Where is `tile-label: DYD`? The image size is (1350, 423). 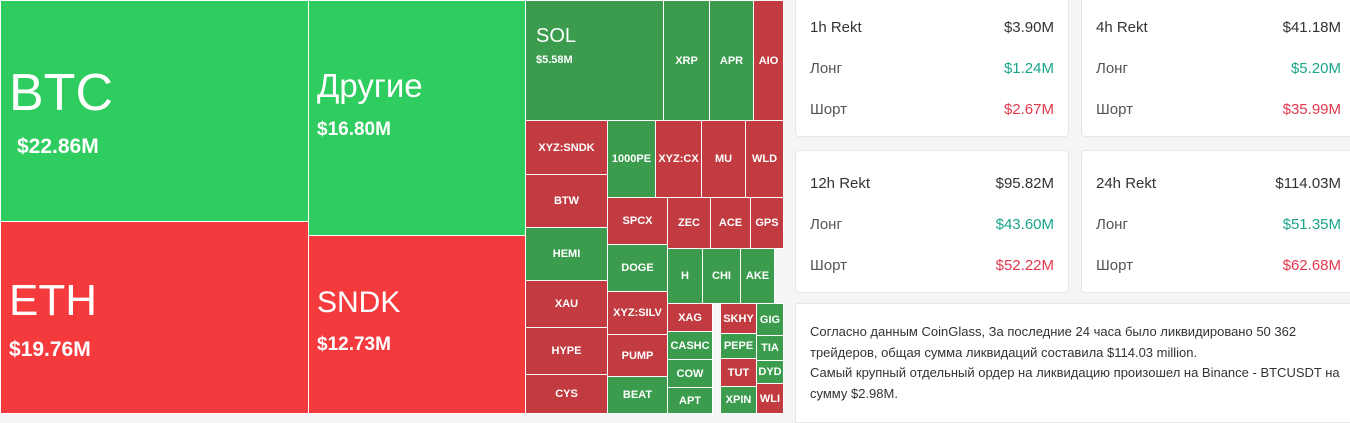 tile-label: DYD is located at coordinates (770, 372).